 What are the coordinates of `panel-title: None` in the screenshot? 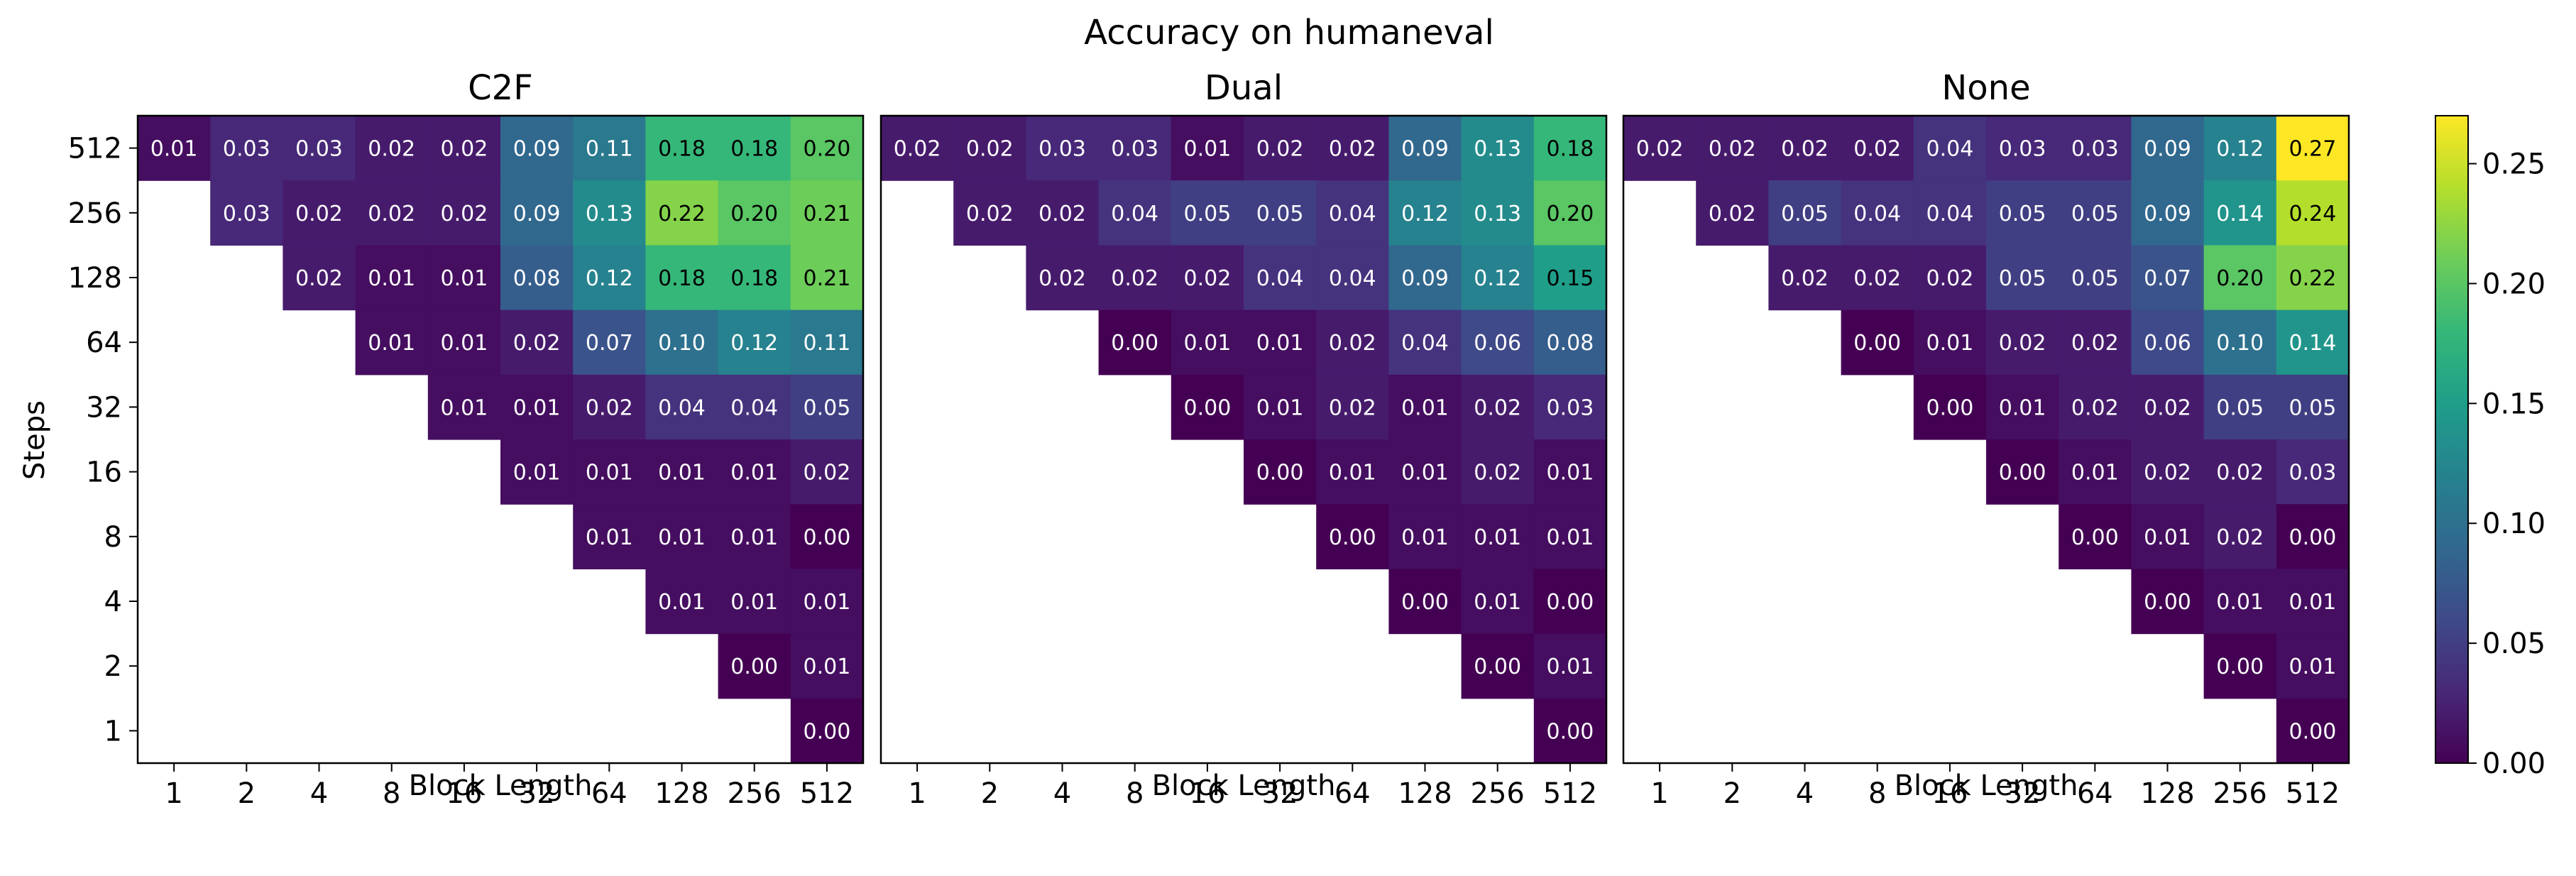 It's located at (1986, 88).